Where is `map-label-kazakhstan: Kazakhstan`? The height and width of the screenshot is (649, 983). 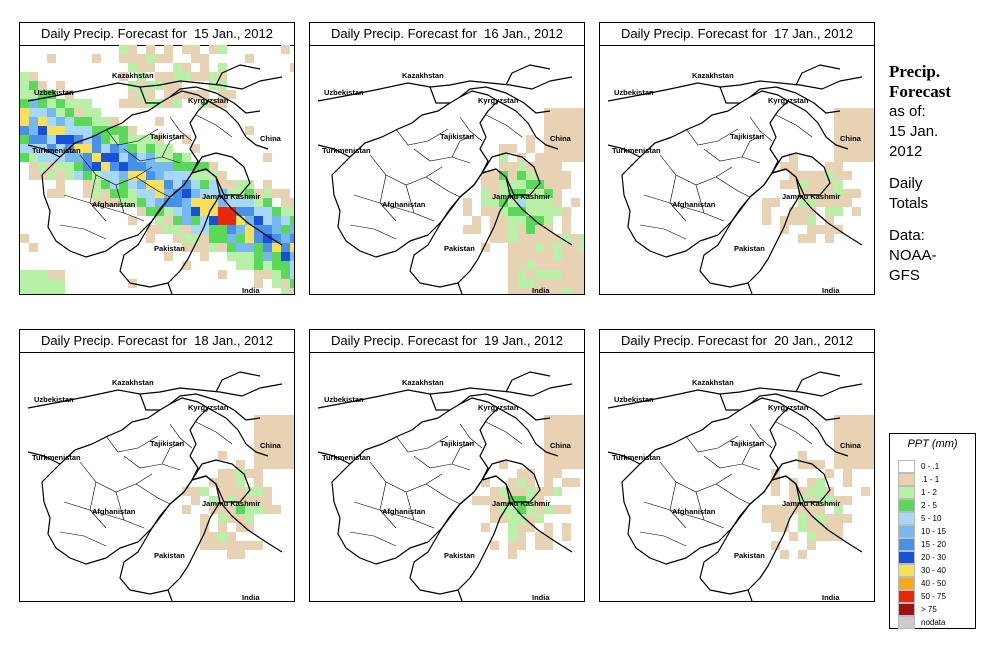 map-label-kazakhstan: Kazakhstan is located at coordinates (133, 382).